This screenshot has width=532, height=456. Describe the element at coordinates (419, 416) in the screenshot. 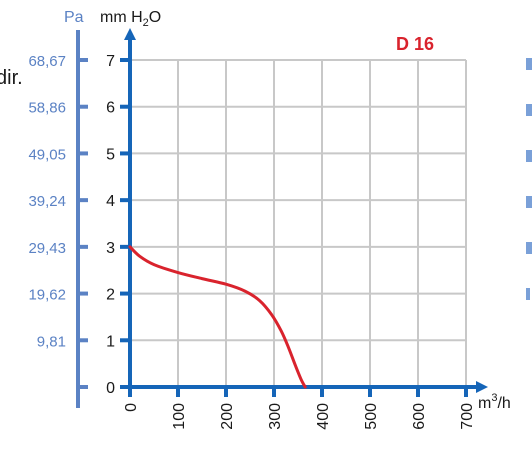

I see `x-tick-label: 600` at that location.